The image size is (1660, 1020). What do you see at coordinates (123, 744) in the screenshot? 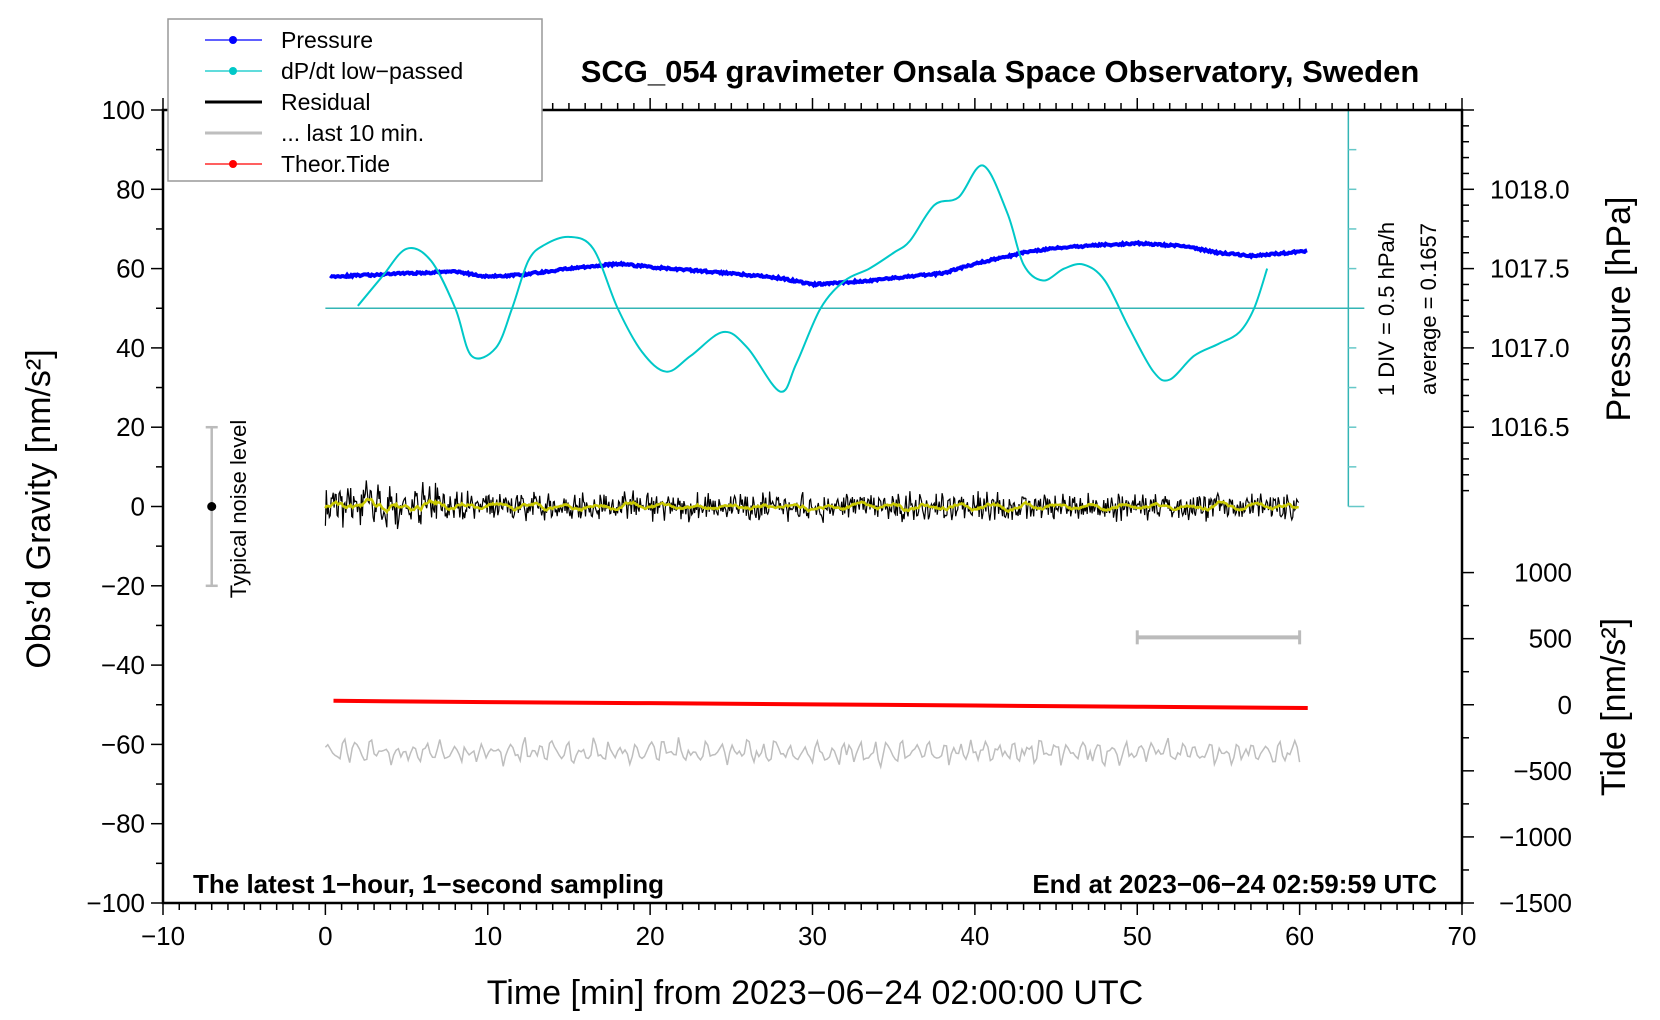
I see `y-tick-label: −60` at bounding box center [123, 744].